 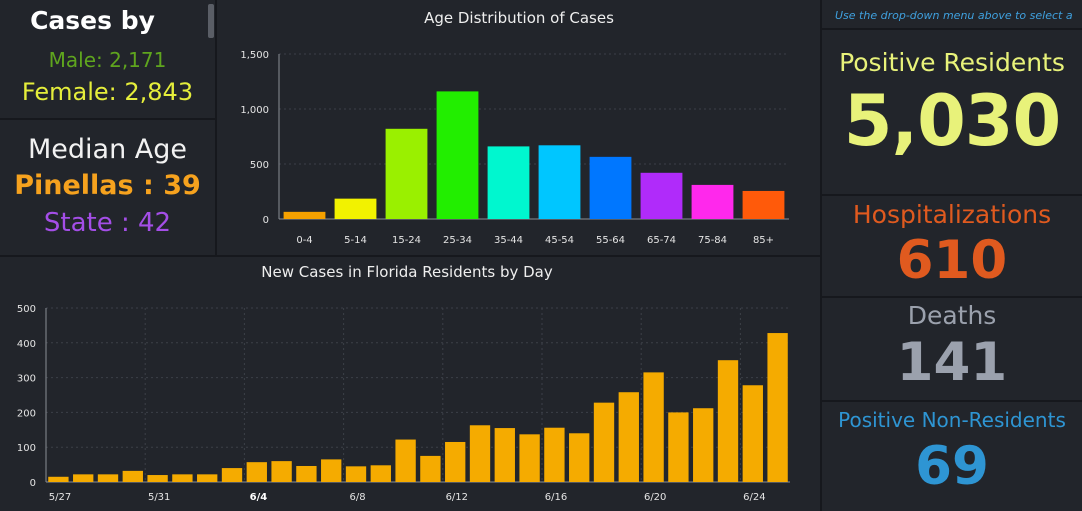 I want to click on daily-bar-6/11, so click(x=430, y=468).